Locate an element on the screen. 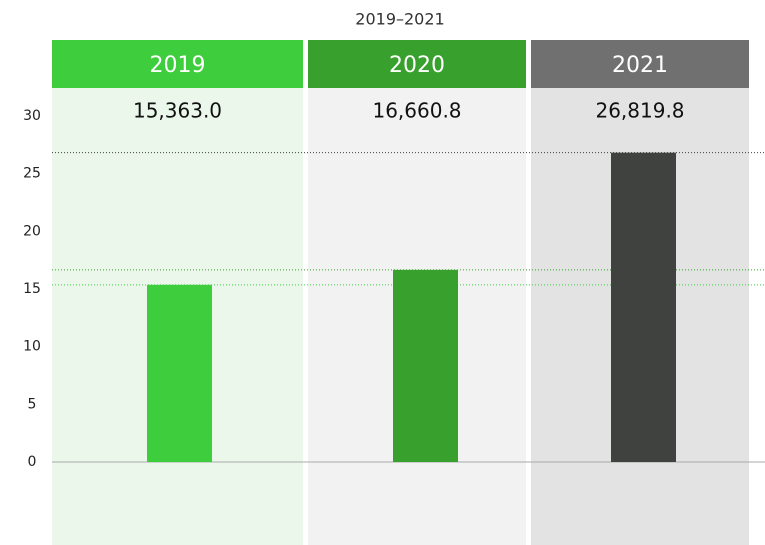 Image resolution: width=765 pixels, height=545 pixels. column-header-label: 2021 is located at coordinates (640, 65).